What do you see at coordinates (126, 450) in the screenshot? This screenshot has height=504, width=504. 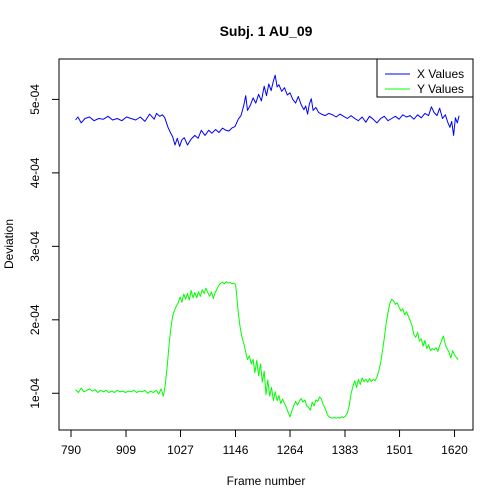 I see `x-tick-label: 909` at bounding box center [126, 450].